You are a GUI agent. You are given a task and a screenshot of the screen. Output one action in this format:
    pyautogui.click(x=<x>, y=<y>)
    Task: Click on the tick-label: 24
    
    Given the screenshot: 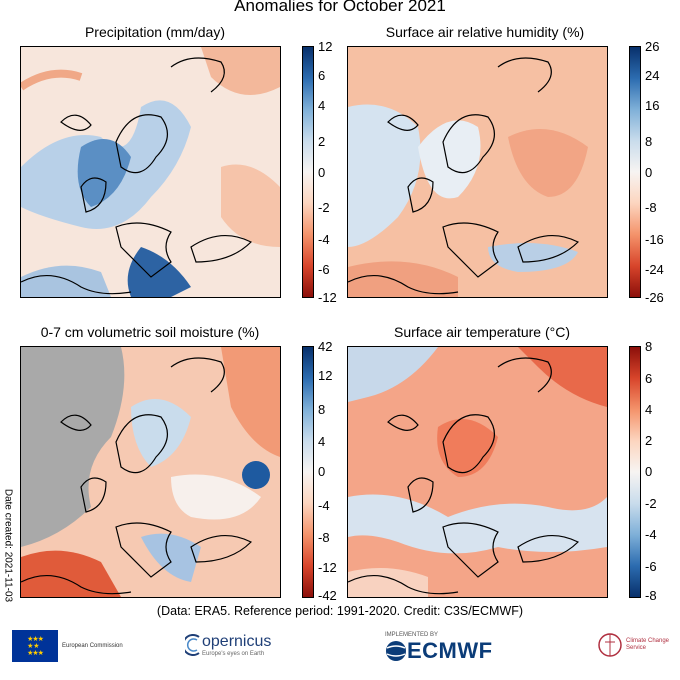 What is the action you would take?
    pyautogui.click(x=652, y=75)
    